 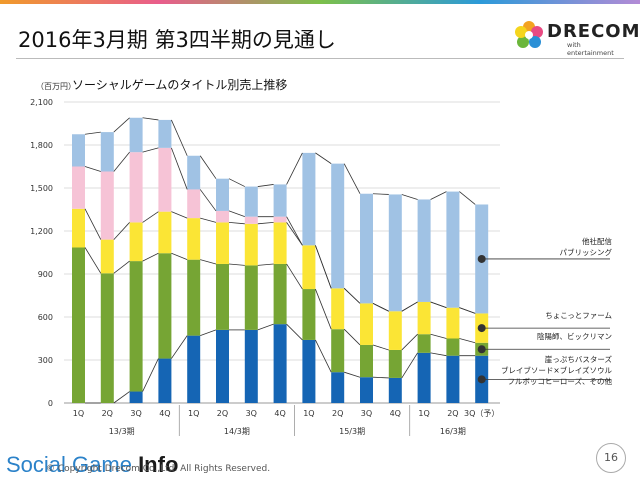 I want to click on y-tick-label: 600, so click(x=45, y=317).